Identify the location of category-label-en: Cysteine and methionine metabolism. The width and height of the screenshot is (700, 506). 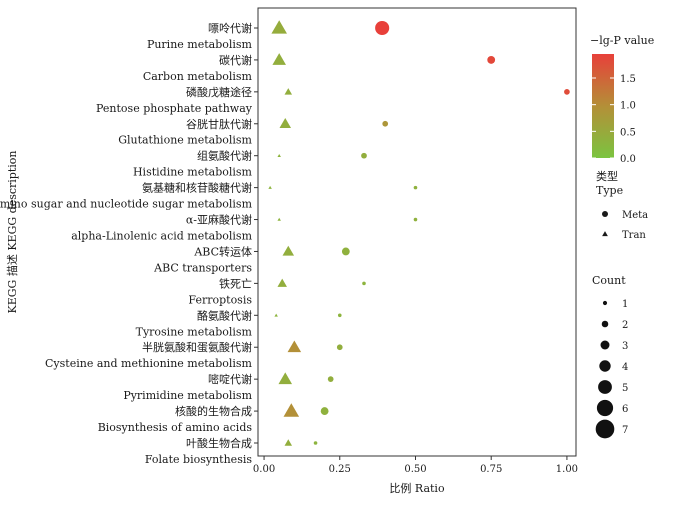
(149, 363).